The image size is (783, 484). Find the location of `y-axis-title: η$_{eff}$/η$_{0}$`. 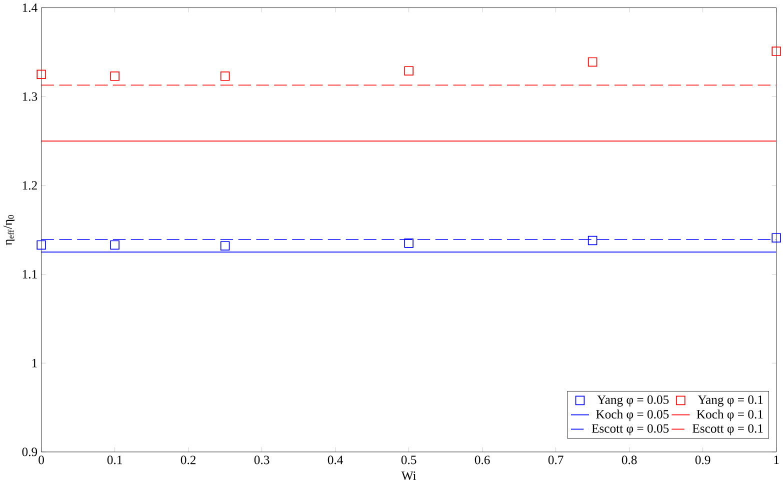

y-axis-title: η$_{eff}$/η$_{0}$ is located at coordinates (9, 230).